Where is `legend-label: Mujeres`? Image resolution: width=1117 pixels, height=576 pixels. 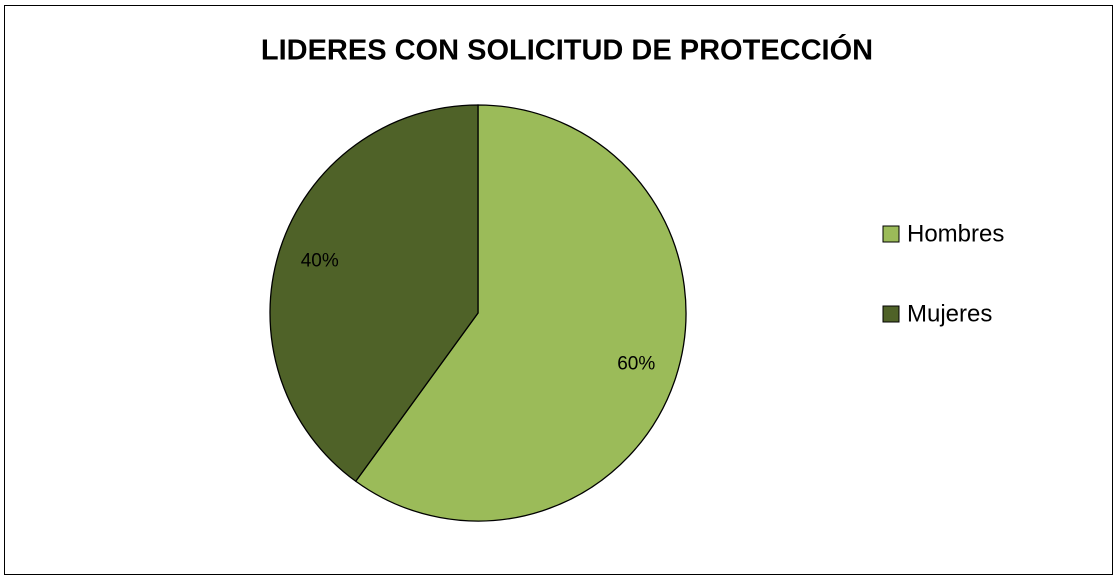 legend-label: Mujeres is located at coordinates (949, 313).